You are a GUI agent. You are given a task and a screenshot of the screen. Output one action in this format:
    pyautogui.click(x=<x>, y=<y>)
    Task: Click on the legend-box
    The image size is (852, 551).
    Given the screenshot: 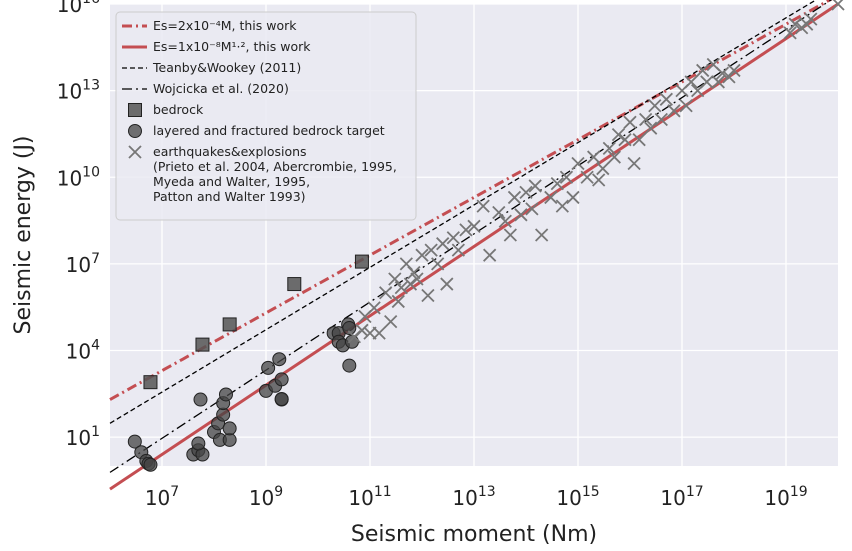 What is the action you would take?
    pyautogui.click(x=266, y=116)
    